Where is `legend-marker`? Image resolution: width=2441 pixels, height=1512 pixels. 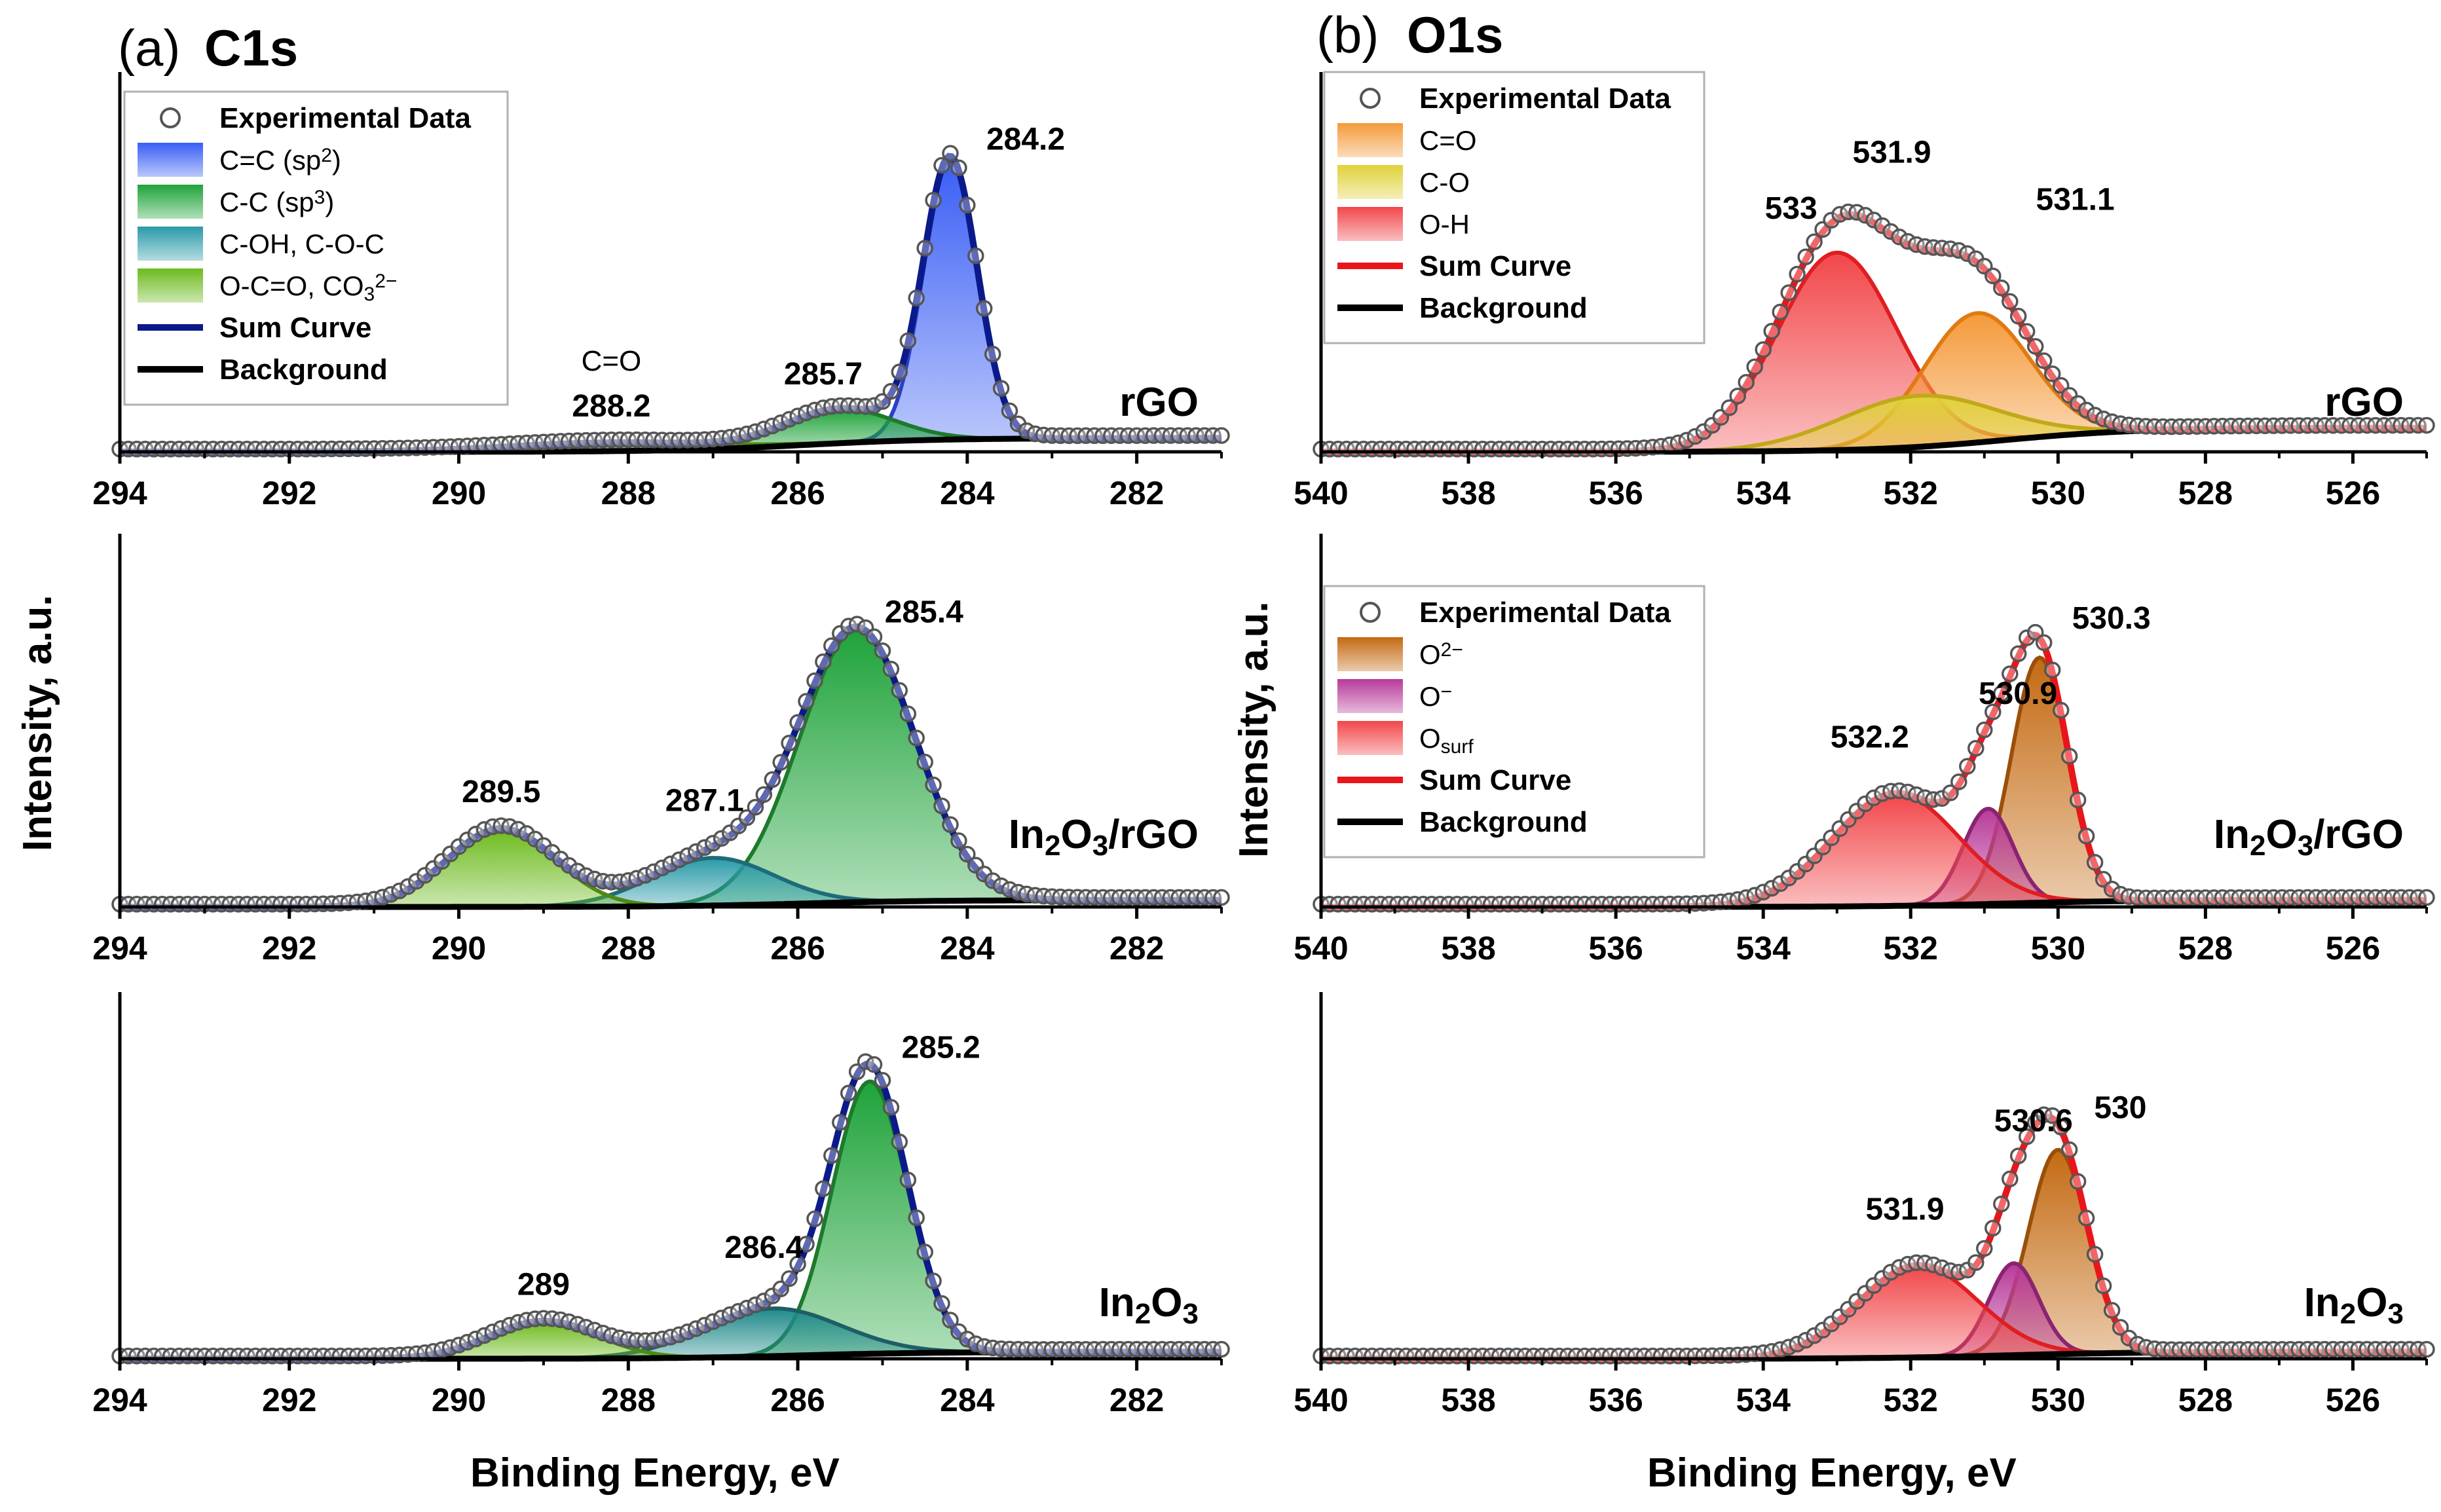
legend-marker is located at coordinates (1370, 98).